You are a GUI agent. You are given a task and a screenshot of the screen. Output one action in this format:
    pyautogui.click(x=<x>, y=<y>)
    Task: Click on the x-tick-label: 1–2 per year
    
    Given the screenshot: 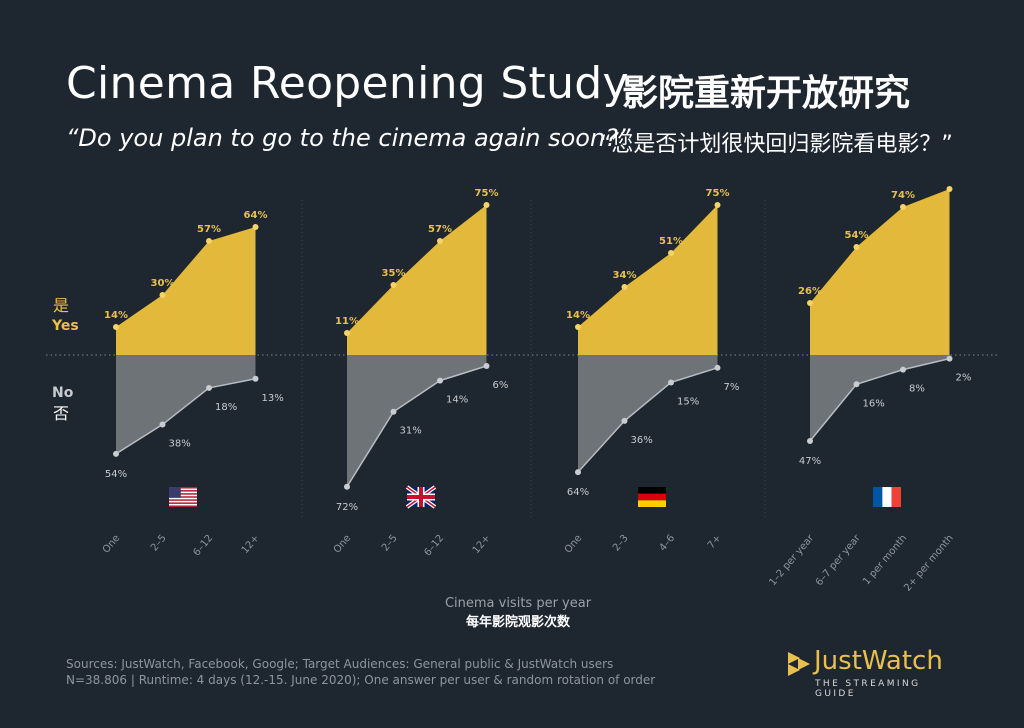 What is the action you would take?
    pyautogui.click(x=791, y=560)
    